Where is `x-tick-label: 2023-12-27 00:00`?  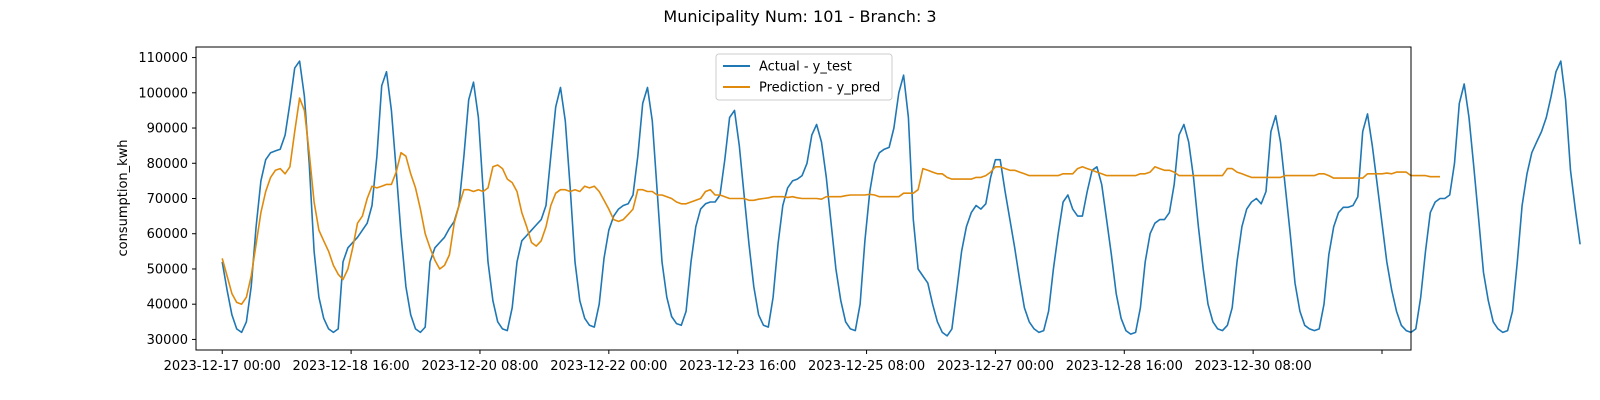
x-tick-label: 2023-12-27 00:00 is located at coordinates (995, 366).